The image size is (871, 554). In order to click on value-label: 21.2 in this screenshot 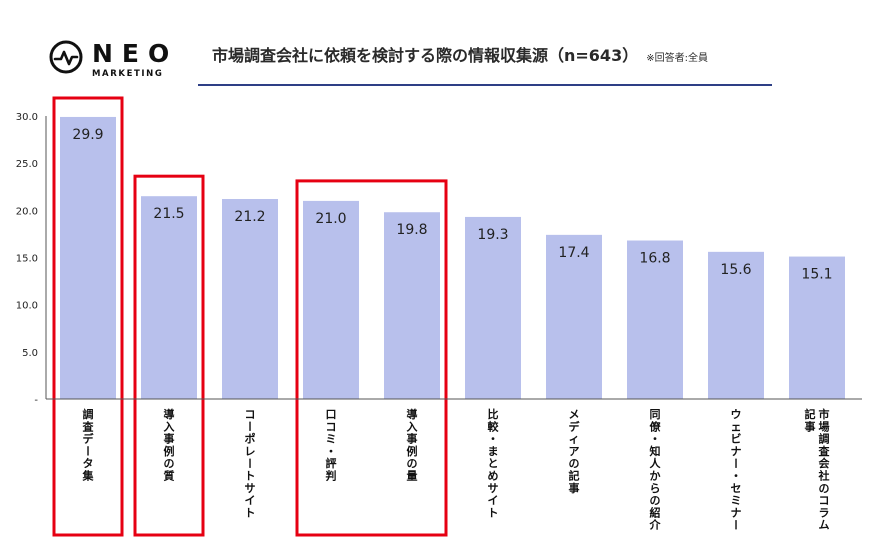, I will do `click(249, 217)`.